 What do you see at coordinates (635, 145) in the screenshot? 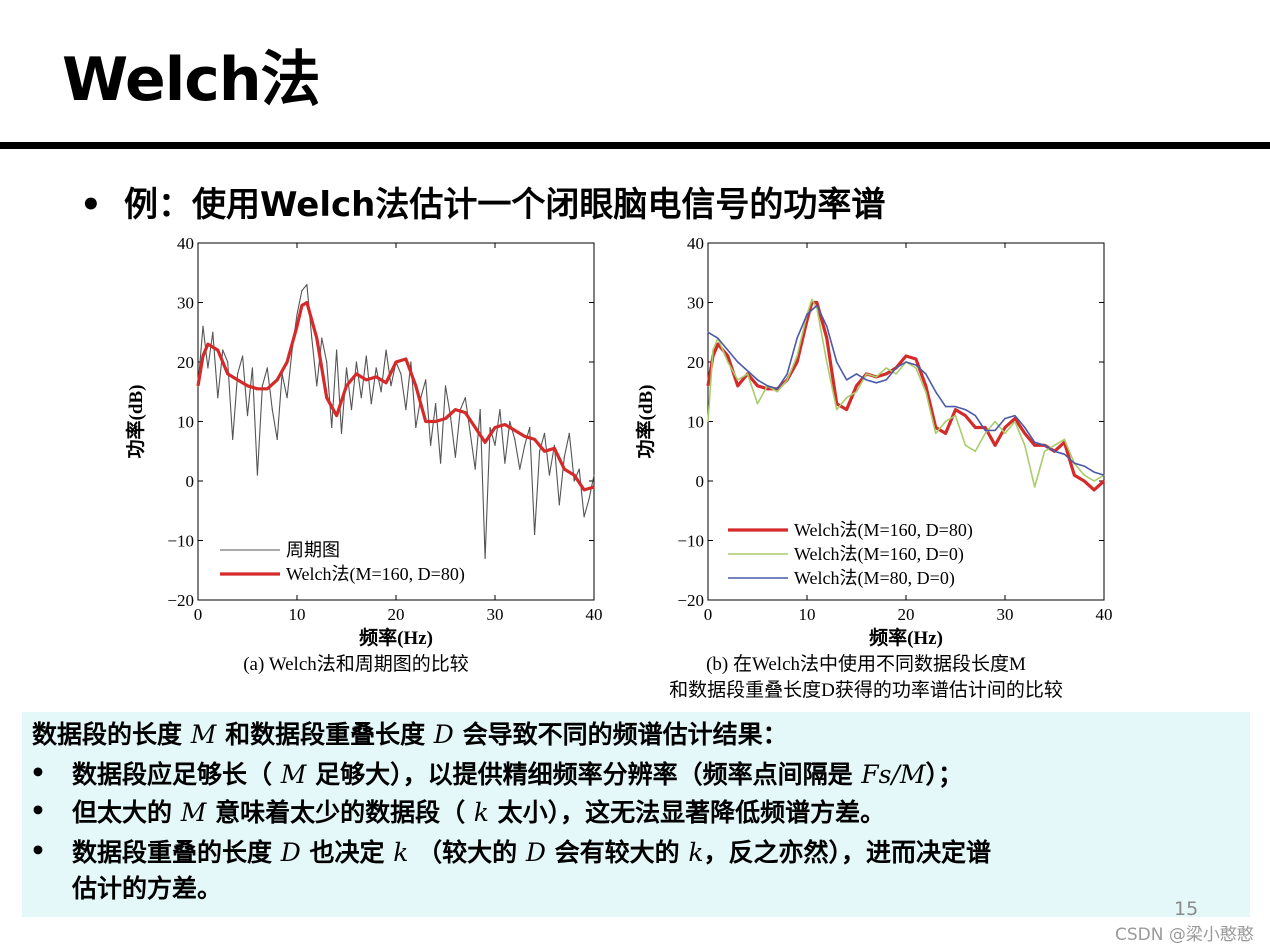
I see `title-divider` at bounding box center [635, 145].